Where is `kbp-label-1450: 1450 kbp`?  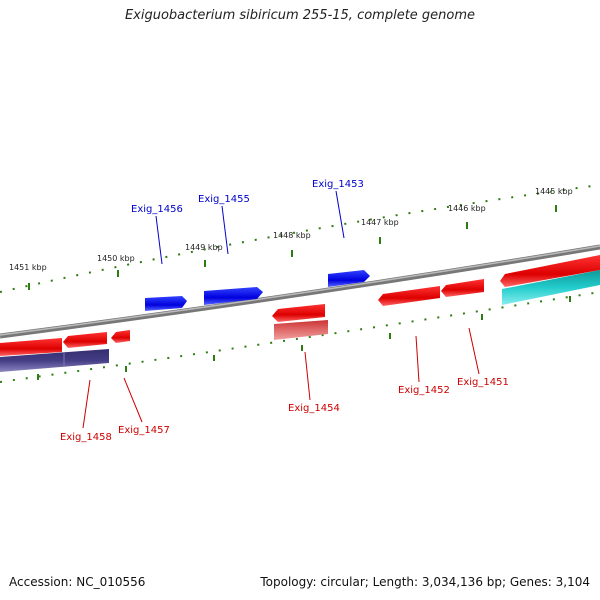 kbp-label-1450: 1450 kbp is located at coordinates (116, 258).